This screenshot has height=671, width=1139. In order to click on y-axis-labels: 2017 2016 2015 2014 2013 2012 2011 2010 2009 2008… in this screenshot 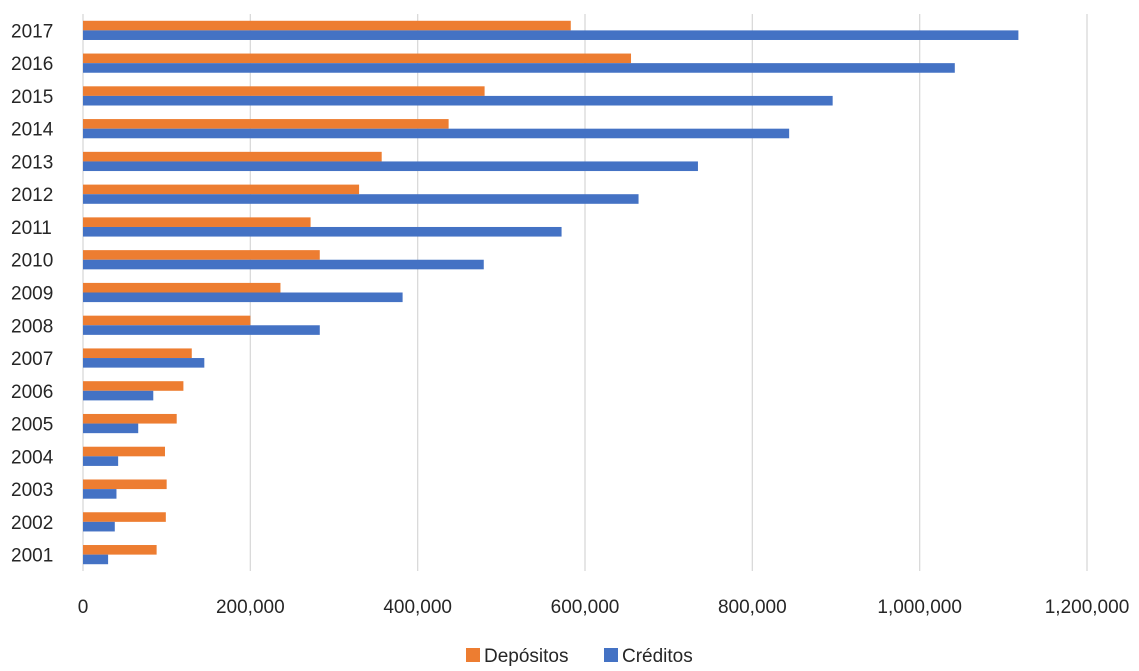, I will do `click(32, 293)`.